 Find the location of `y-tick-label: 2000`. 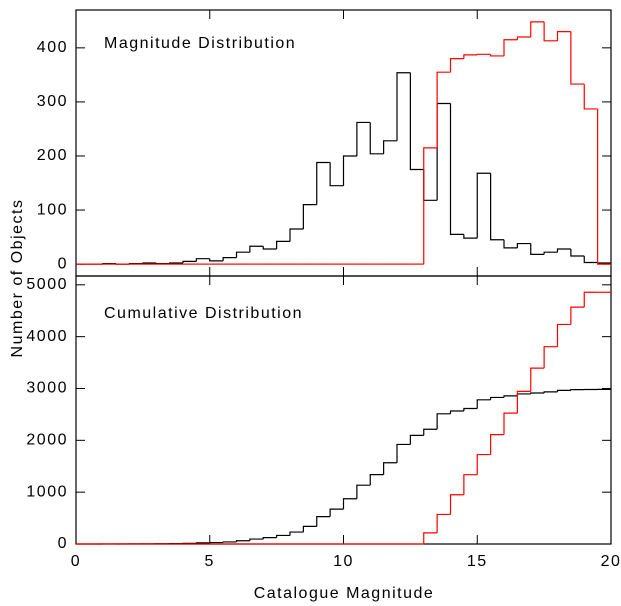

y-tick-label: 2000 is located at coordinates (47, 440).